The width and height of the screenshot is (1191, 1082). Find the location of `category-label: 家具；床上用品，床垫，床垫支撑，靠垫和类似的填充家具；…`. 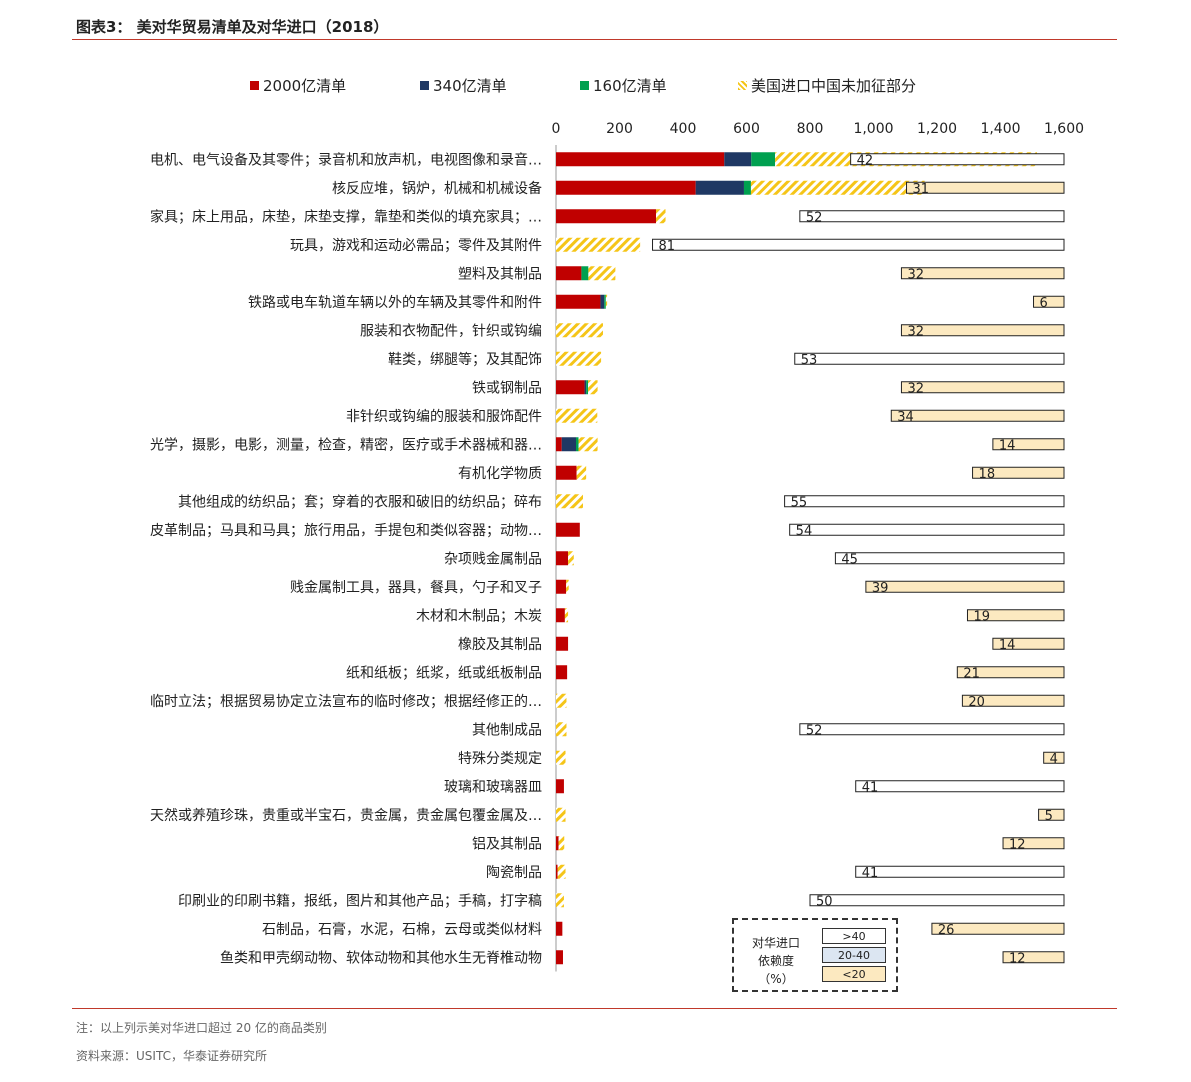

category-label: 家具；床上用品，床垫，床垫支撑，靠垫和类似的填充家具；… is located at coordinates (346, 216).